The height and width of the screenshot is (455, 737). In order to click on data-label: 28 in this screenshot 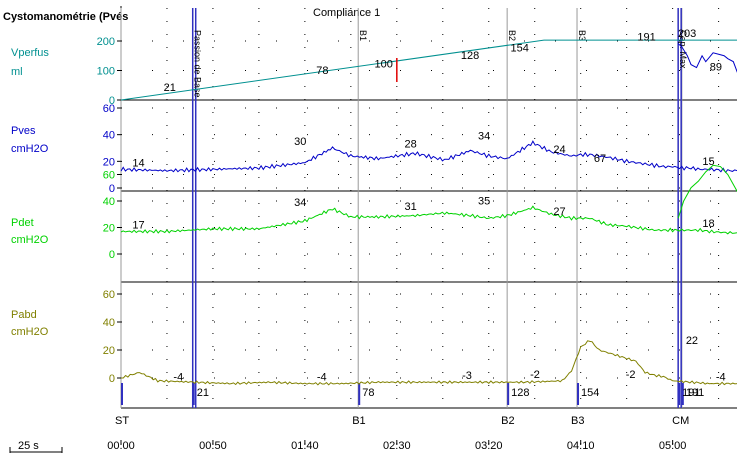, I will do `click(410, 145)`.